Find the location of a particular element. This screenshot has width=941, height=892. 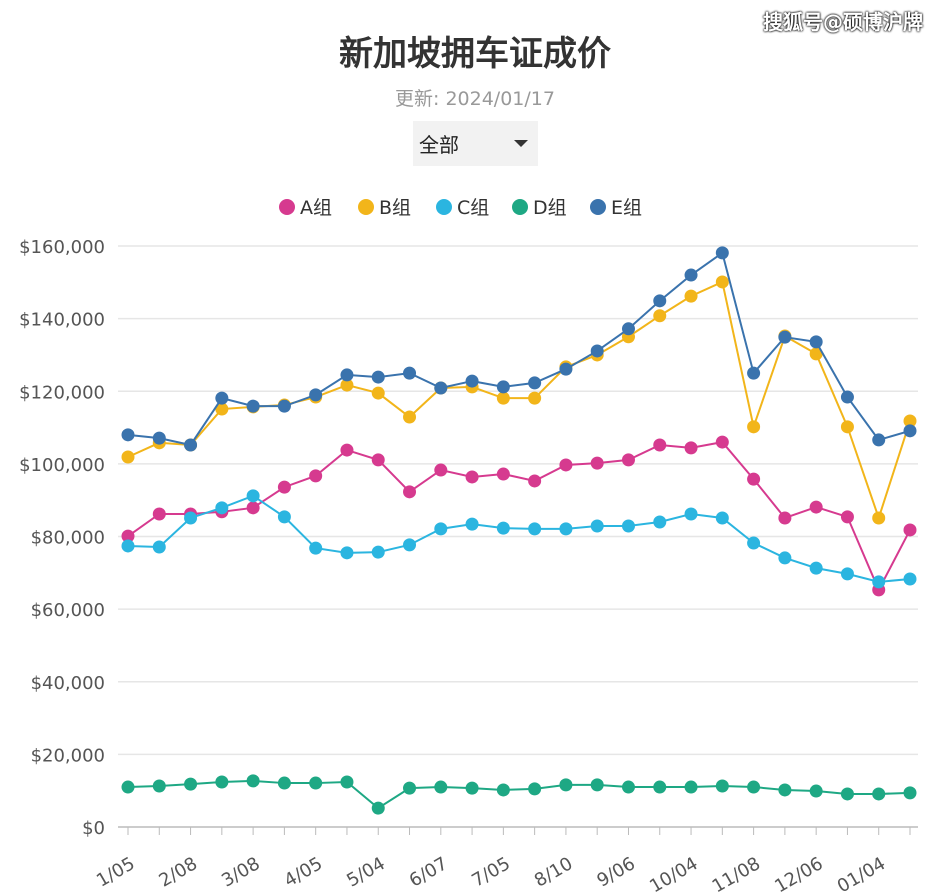

y-tick-label: $0 is located at coordinates (93, 828).